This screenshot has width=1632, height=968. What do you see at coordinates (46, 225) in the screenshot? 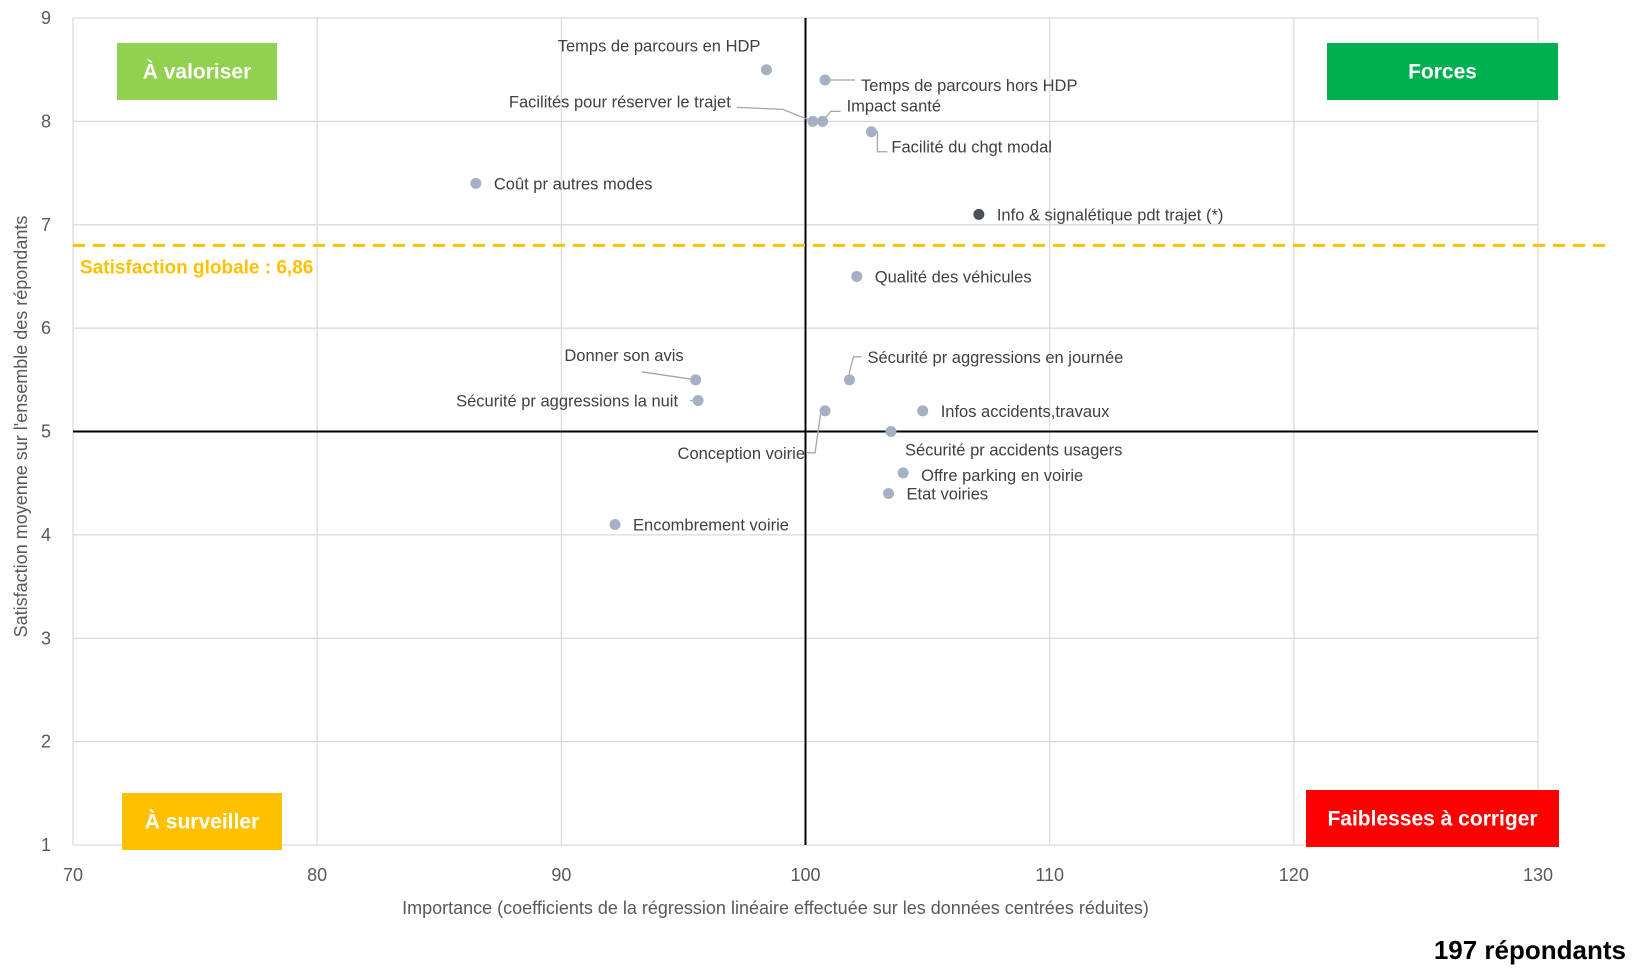
I see `y-tick-label: 7` at bounding box center [46, 225].